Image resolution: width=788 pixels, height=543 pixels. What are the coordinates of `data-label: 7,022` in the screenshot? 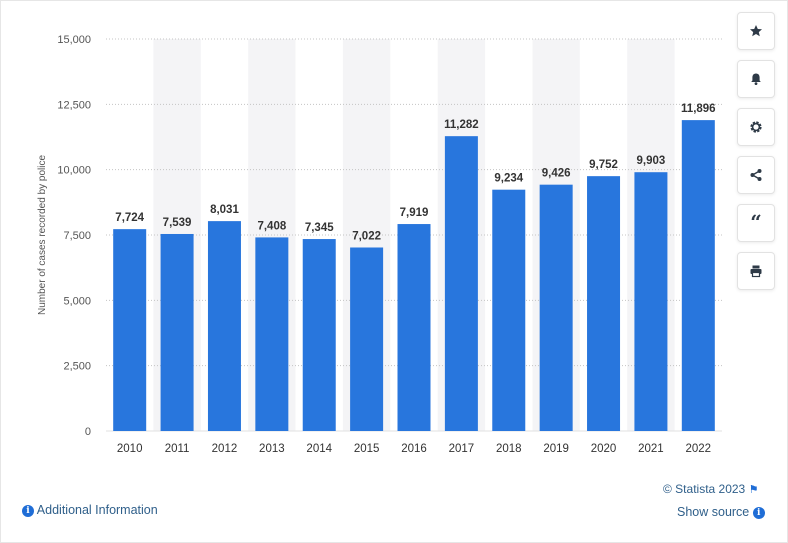 It's located at (366, 236).